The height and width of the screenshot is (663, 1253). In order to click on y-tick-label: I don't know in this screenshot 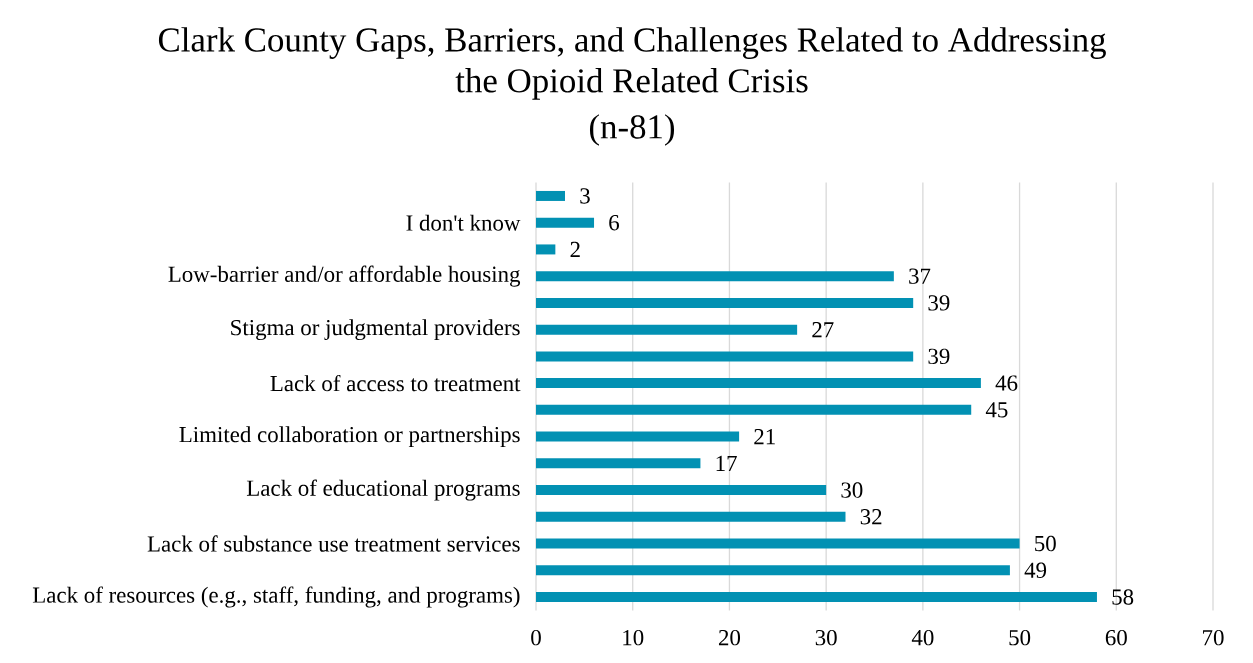, I will do `click(463, 222)`.